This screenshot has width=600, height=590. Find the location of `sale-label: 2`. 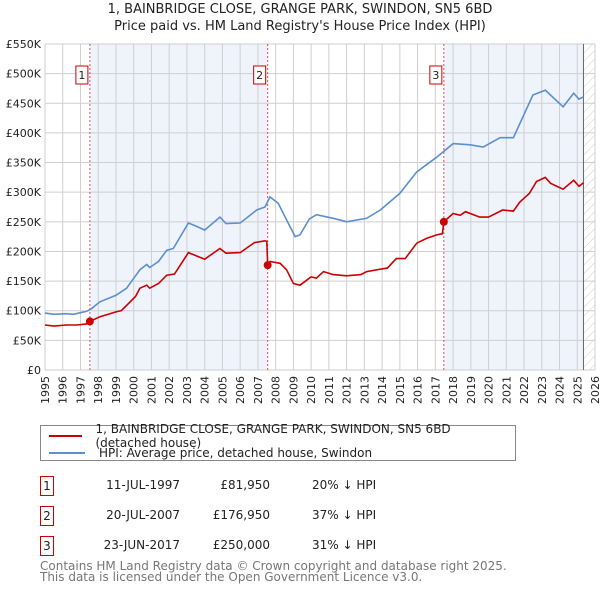

sale-label: 2 is located at coordinates (259, 75).